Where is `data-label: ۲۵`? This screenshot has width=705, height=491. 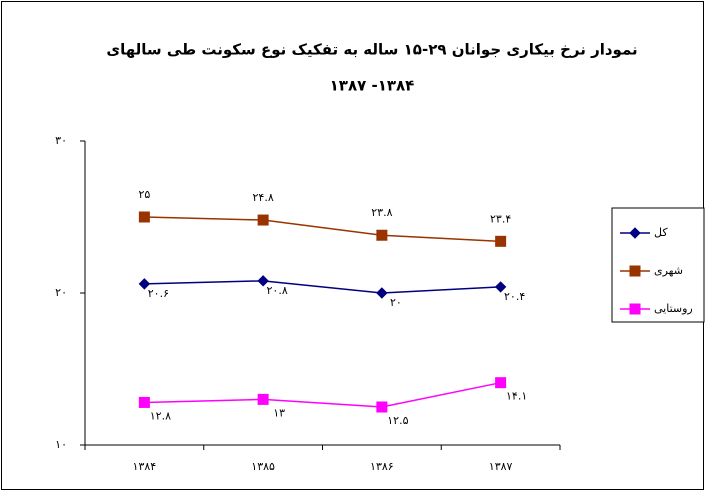 data-label: ۲۵ is located at coordinates (144, 194).